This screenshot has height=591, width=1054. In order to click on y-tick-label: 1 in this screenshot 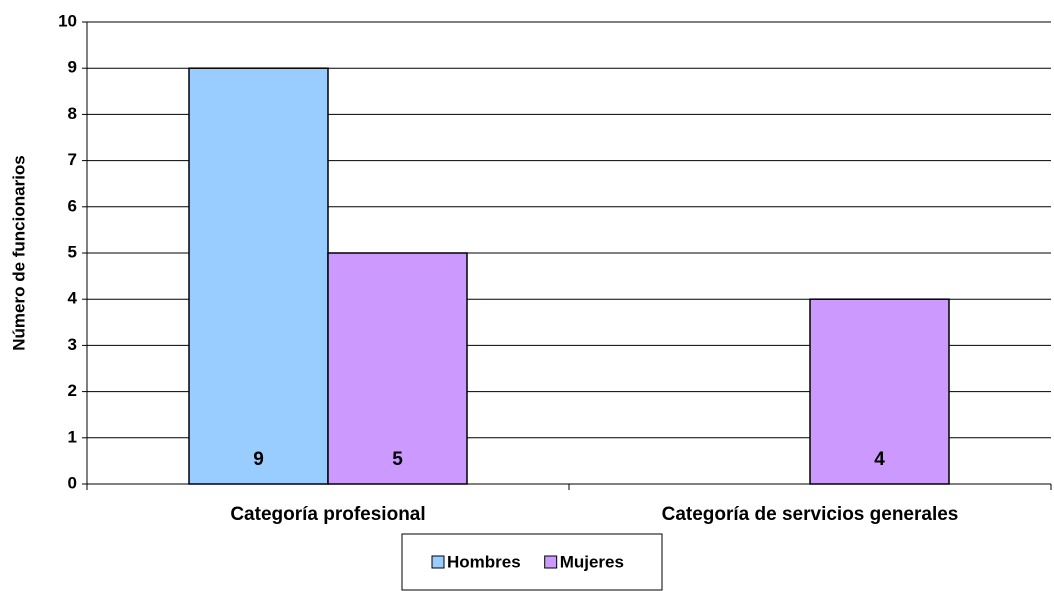, I will do `click(72, 436)`.